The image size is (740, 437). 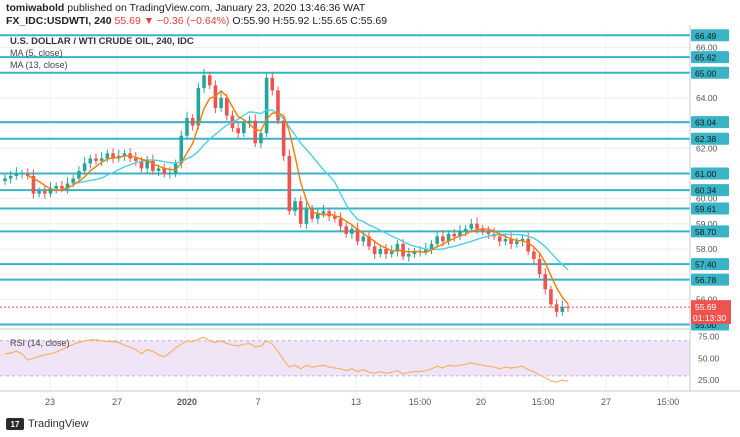 I want to click on level-price-label: 63.04, so click(x=706, y=123).